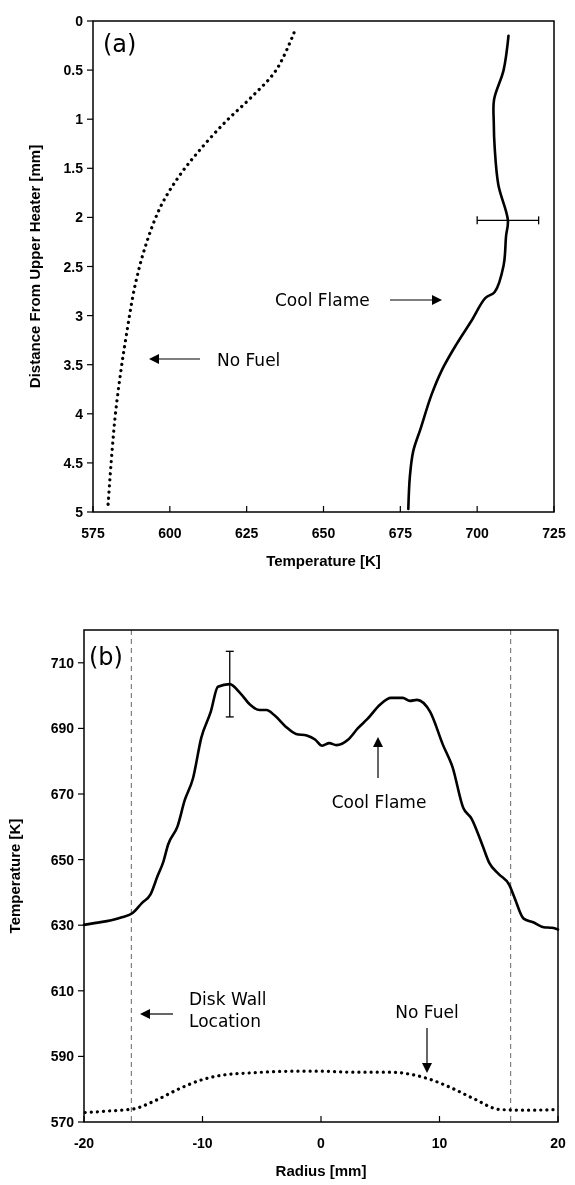  Describe the element at coordinates (106, 657) in the screenshot. I see `annotation: (b)` at that location.